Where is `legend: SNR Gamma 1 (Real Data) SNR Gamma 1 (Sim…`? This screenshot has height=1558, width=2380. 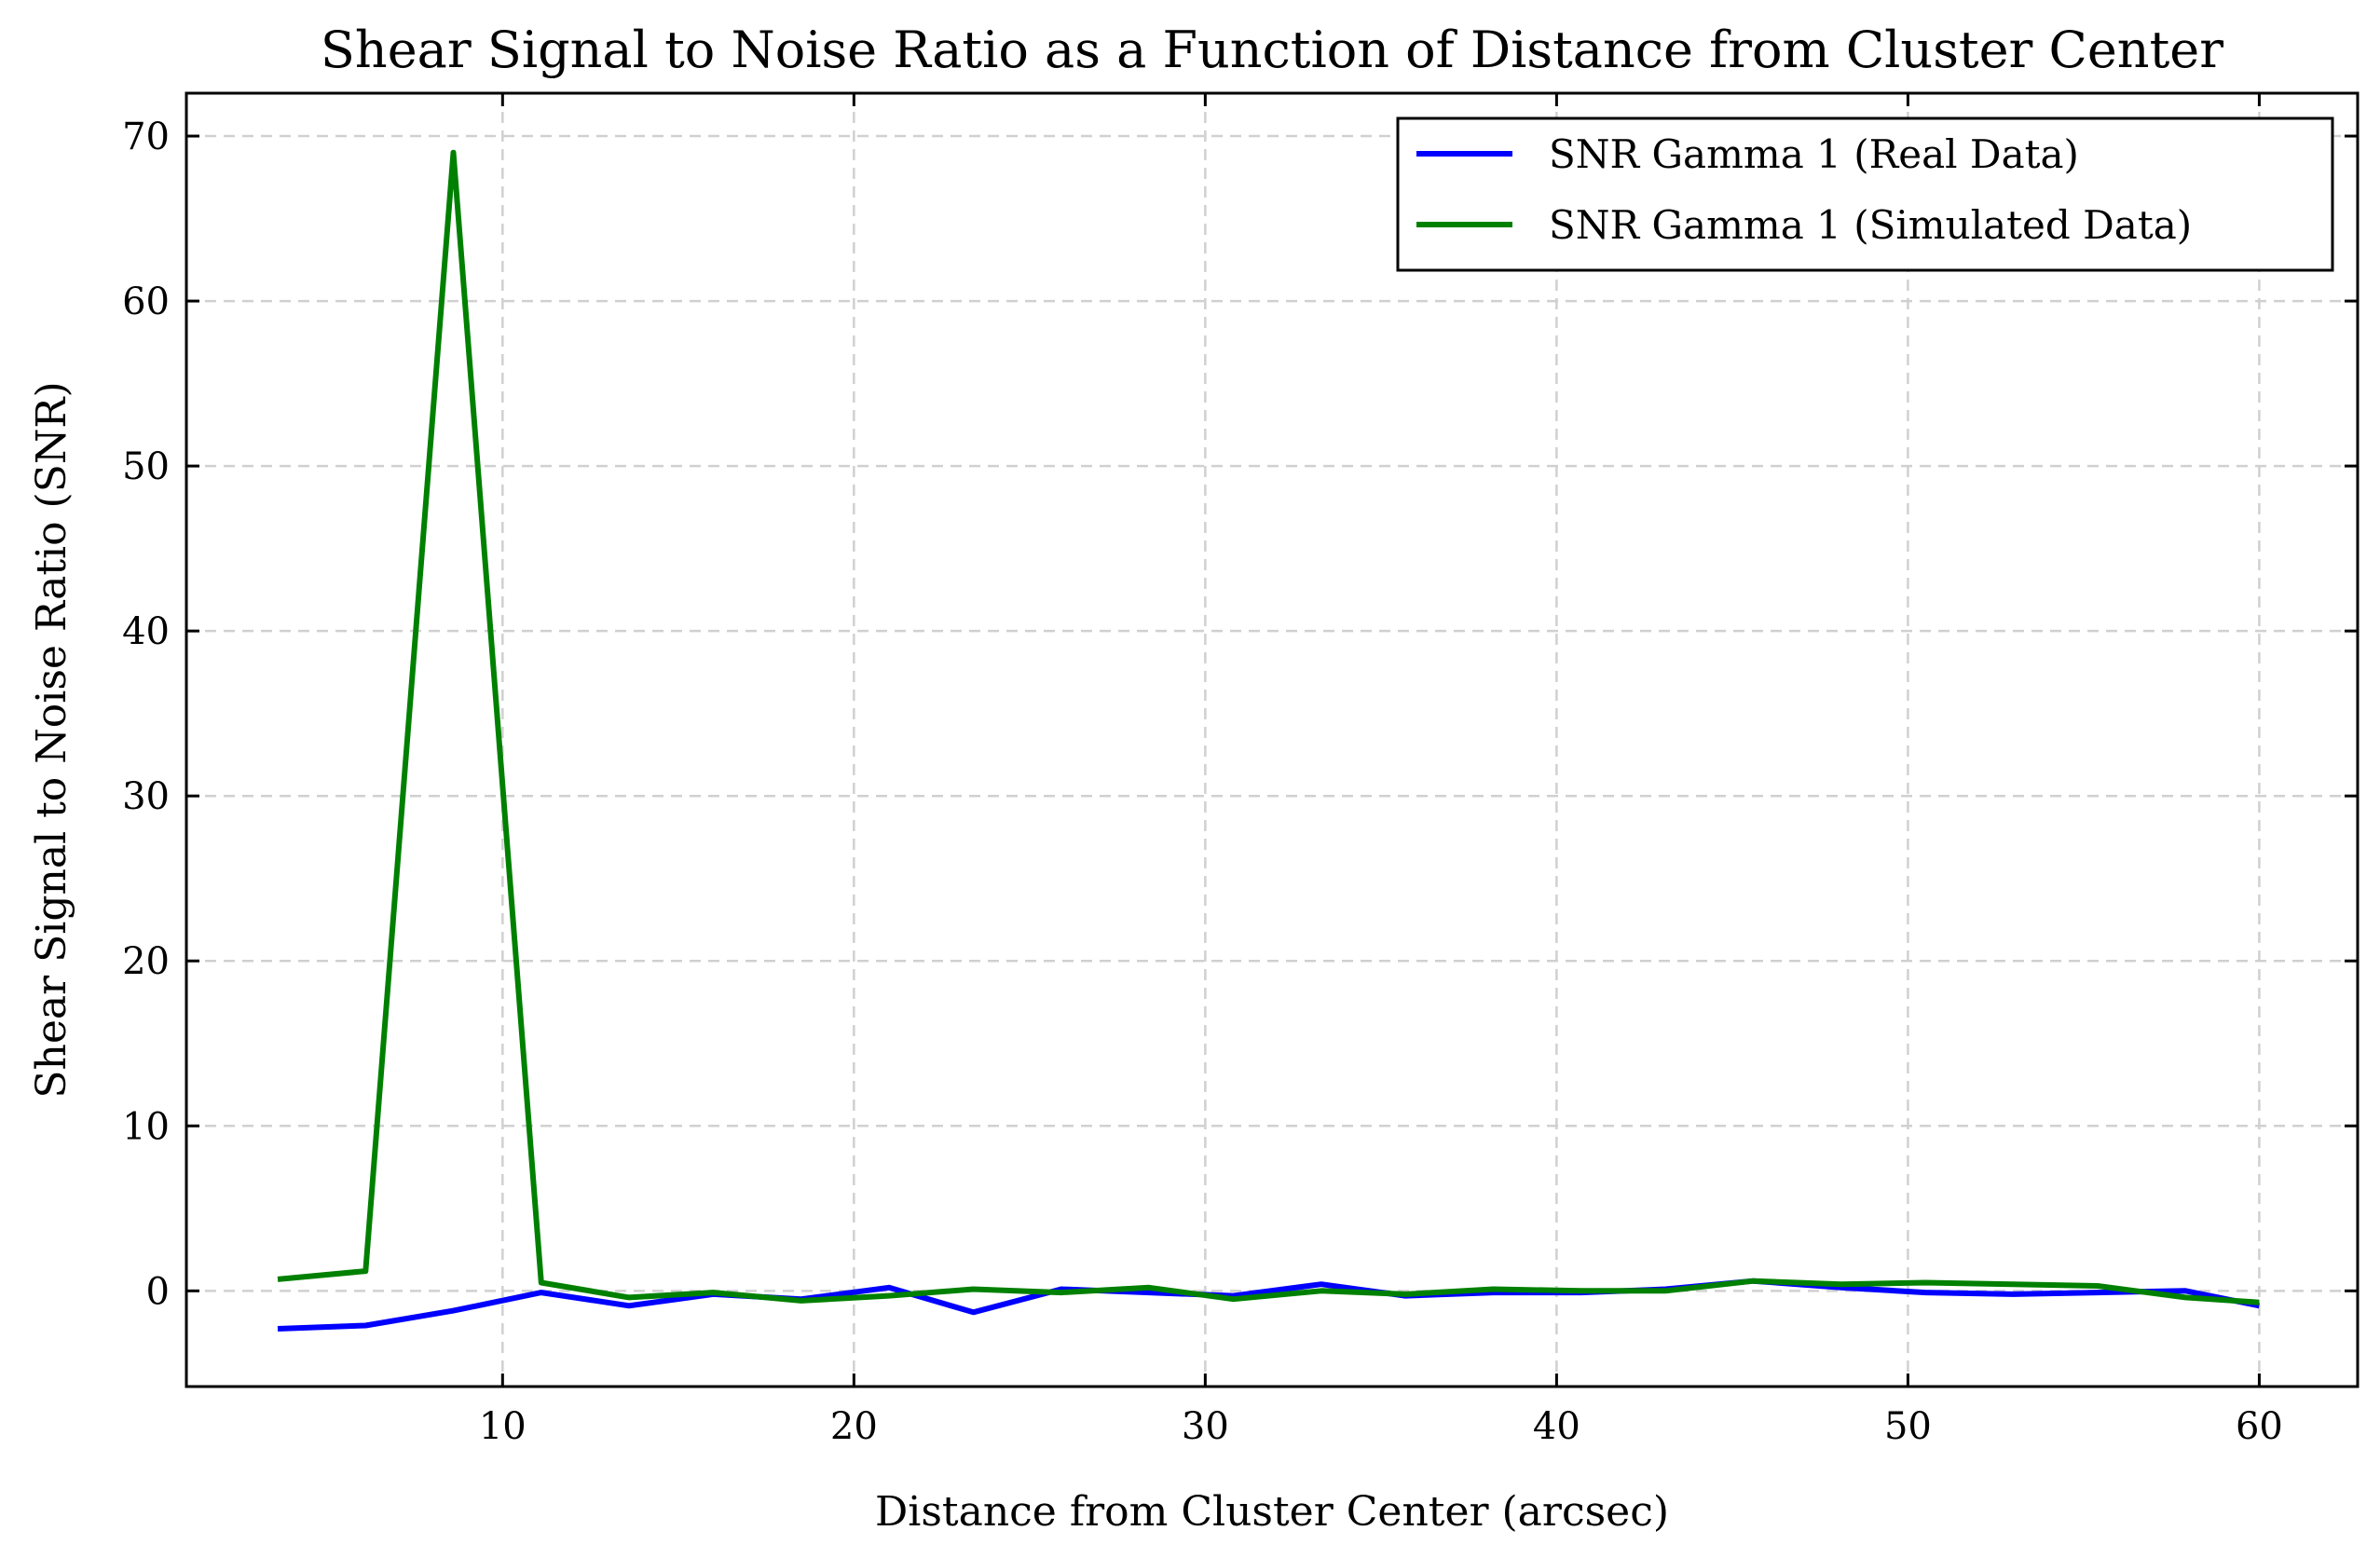
legend: SNR Gamma 1 (Real Data) SNR Gamma 1 (Sim… is located at coordinates (1865, 194).